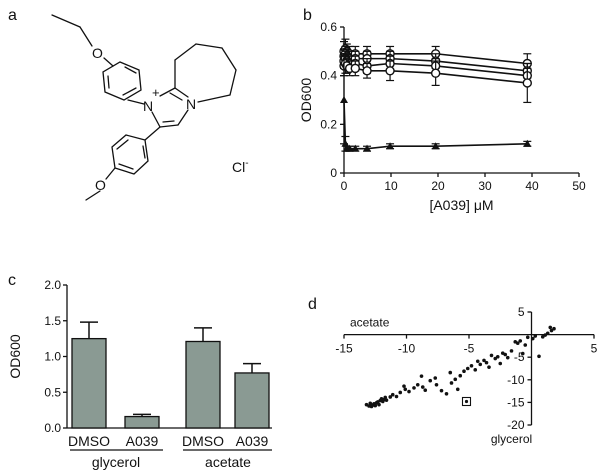 This screenshot has height=476, width=603. I want to click on x-tick-label: 0, so click(344, 186).